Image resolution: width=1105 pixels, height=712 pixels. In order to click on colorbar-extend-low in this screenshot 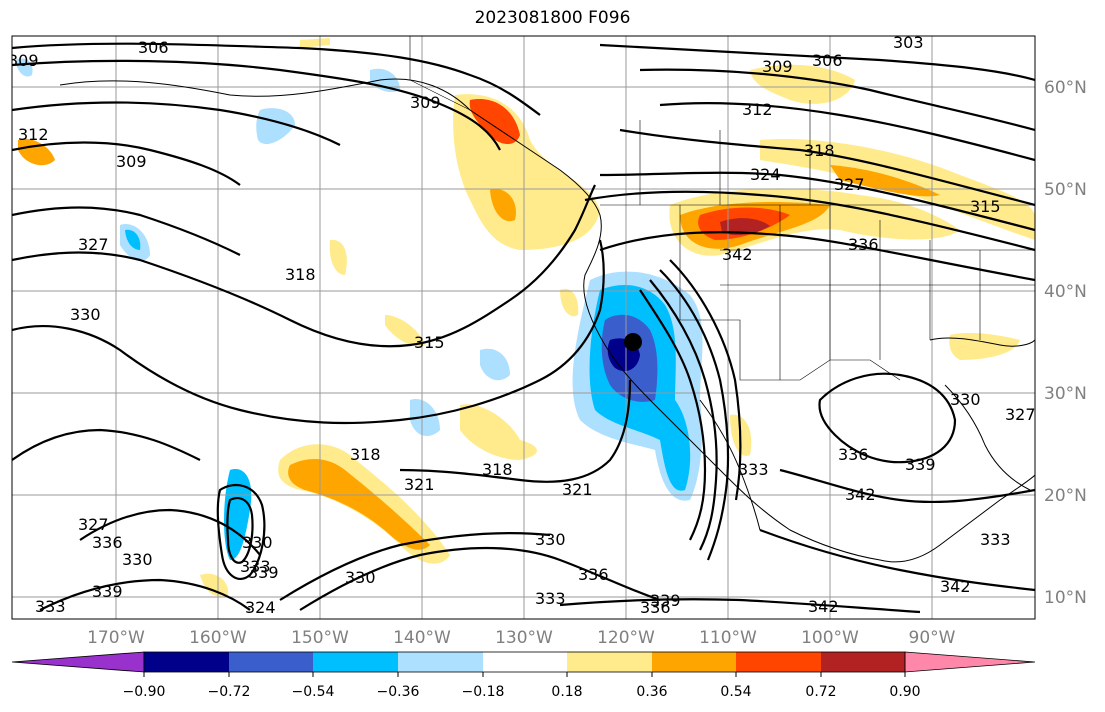, I will do `click(78, 662)`.